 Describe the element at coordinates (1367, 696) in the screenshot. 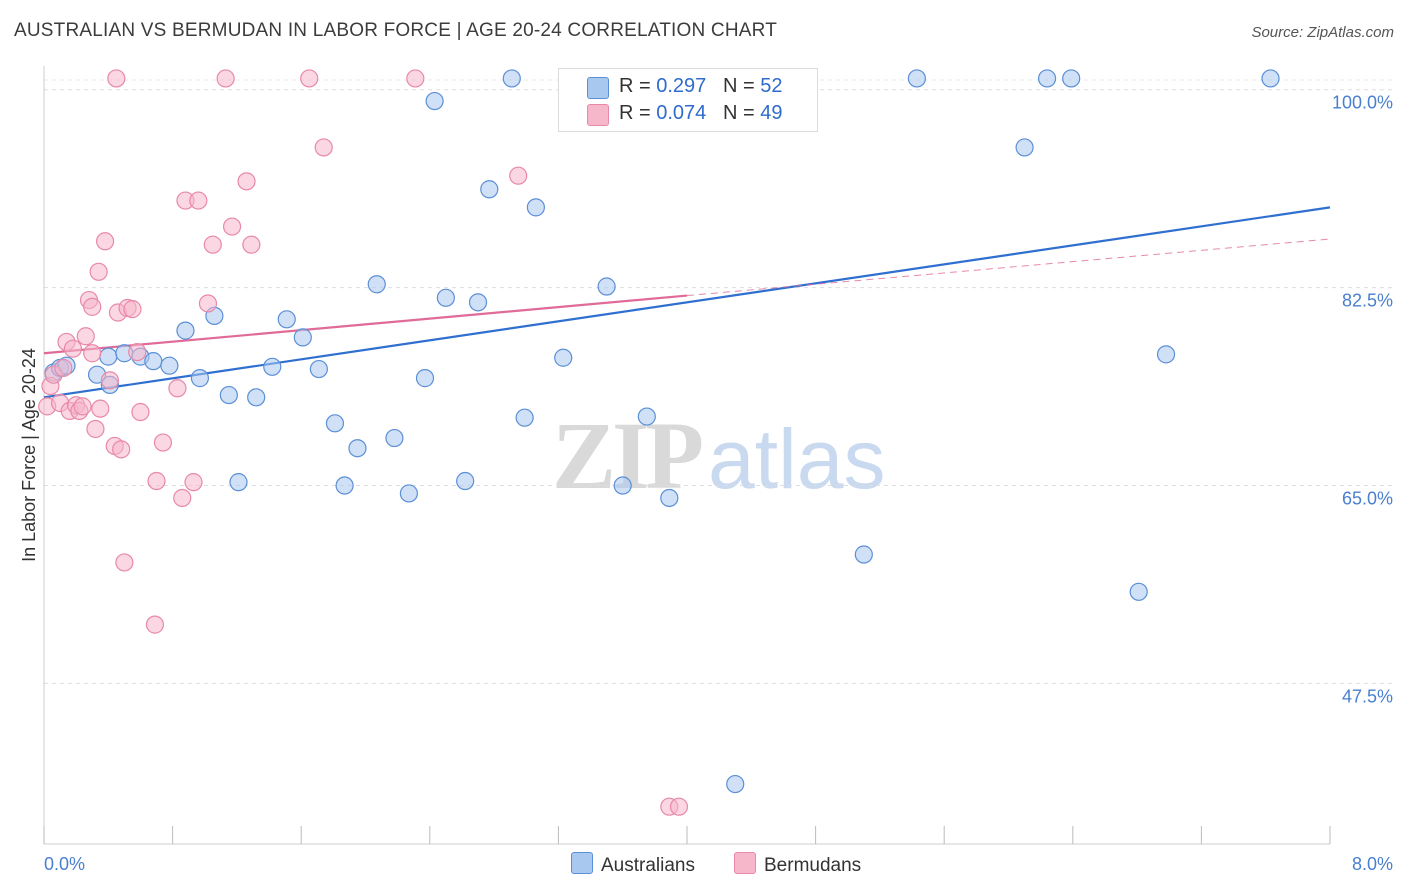

I see `y-tick-label: 47.5%` at that location.